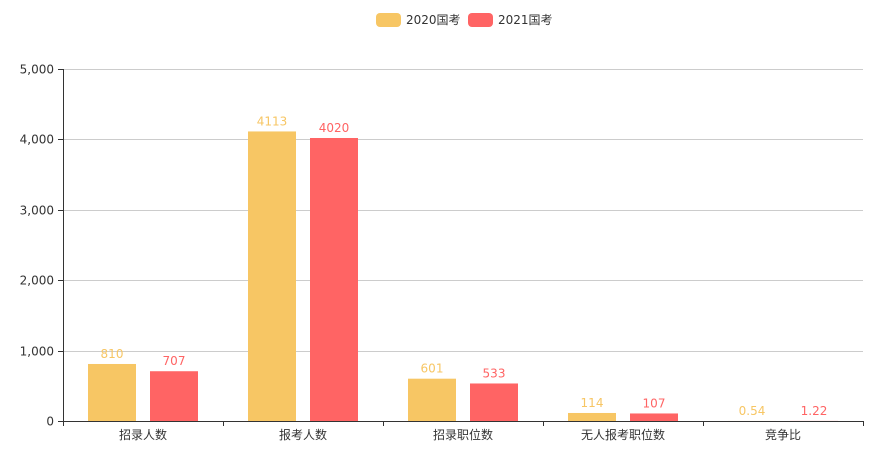  I want to click on data-label: 107, so click(654, 403).